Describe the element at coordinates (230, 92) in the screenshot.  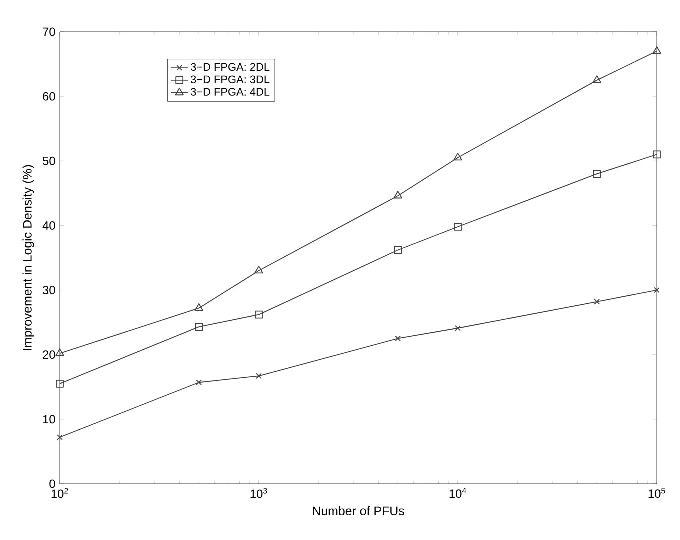
I see `legend-label: 3−D FPGA: 4DL` at that location.